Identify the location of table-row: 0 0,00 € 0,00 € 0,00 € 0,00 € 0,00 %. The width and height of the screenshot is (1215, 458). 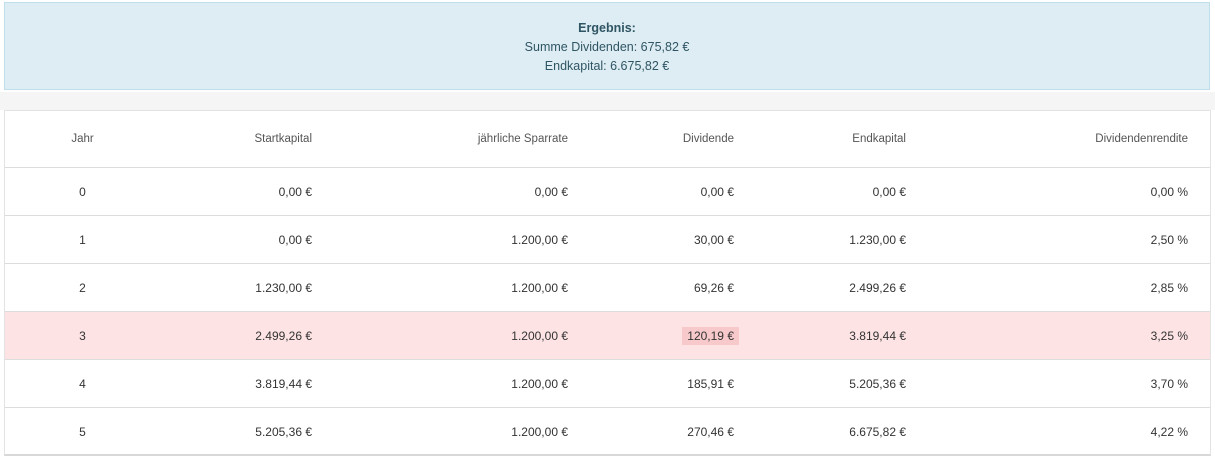
(607, 191).